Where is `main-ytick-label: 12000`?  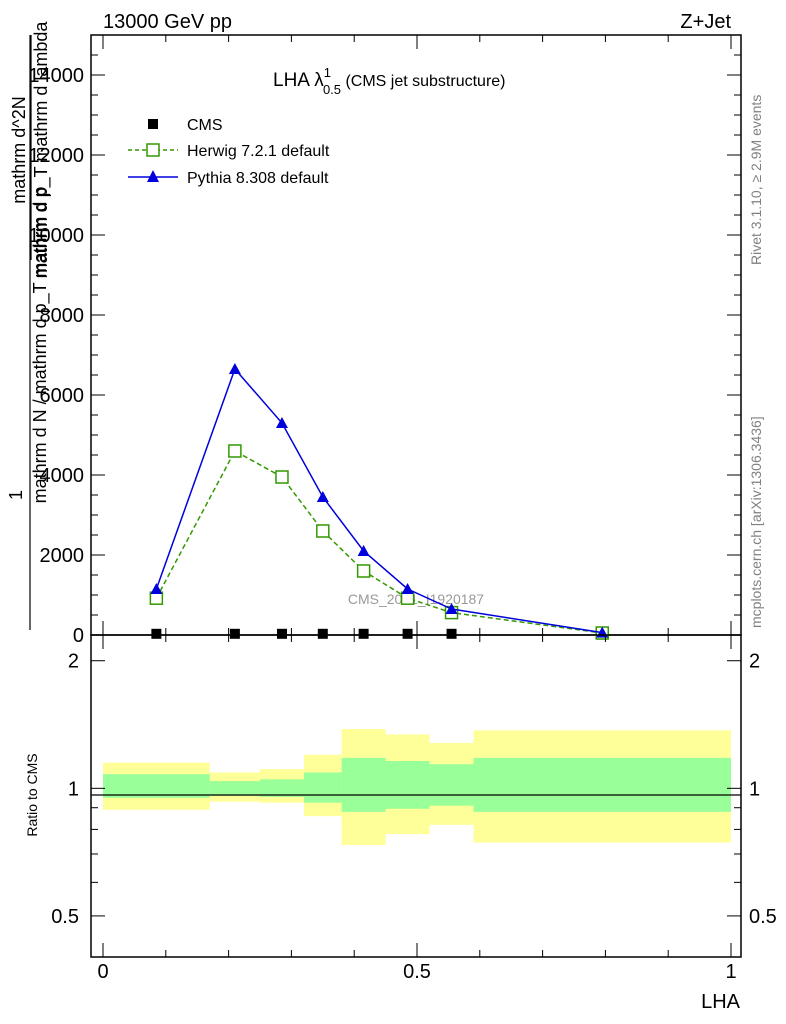
main-ytick-label: 12000 is located at coordinates (56, 156).